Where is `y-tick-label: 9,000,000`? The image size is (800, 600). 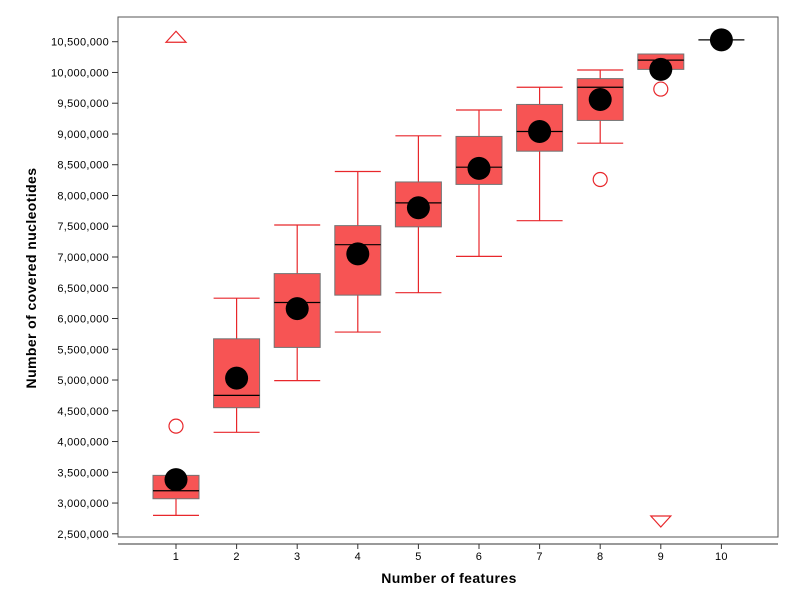
y-tick-label: 9,000,000 is located at coordinates (83, 135).